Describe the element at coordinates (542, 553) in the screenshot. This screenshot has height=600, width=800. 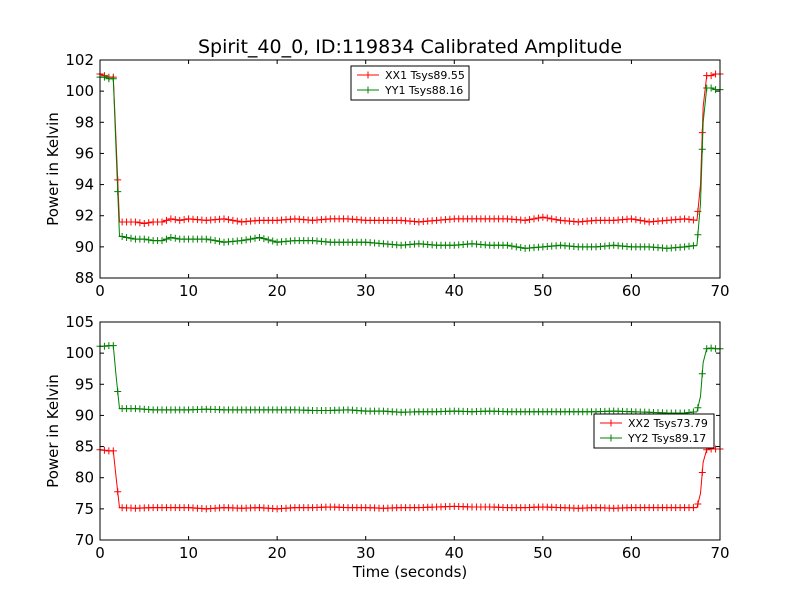
I see `x-tick-label: 50` at that location.